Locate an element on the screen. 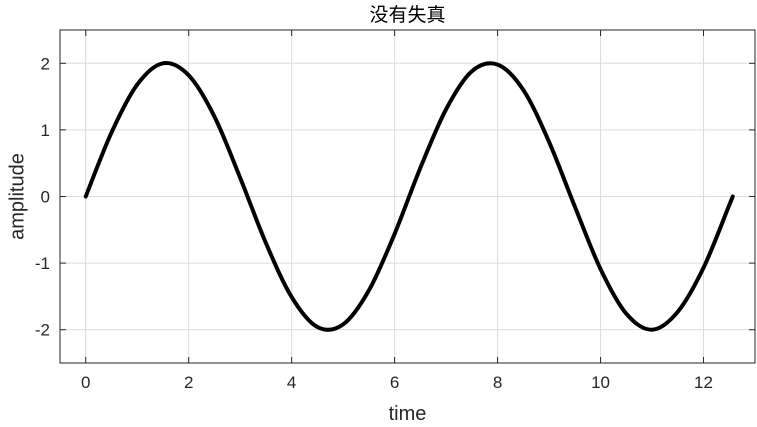 The height and width of the screenshot is (427, 757). x-tick-label: 4 is located at coordinates (291, 382).